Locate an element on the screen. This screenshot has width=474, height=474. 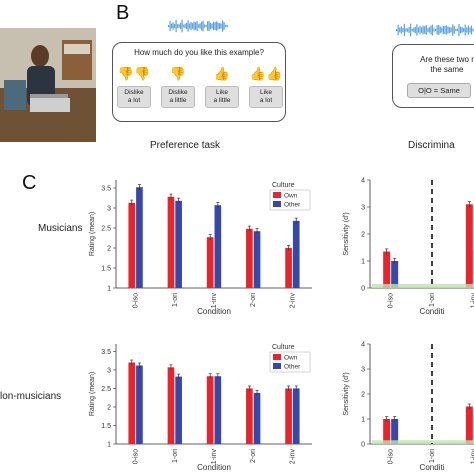
legend-title: Culture is located at coordinates (283, 185).